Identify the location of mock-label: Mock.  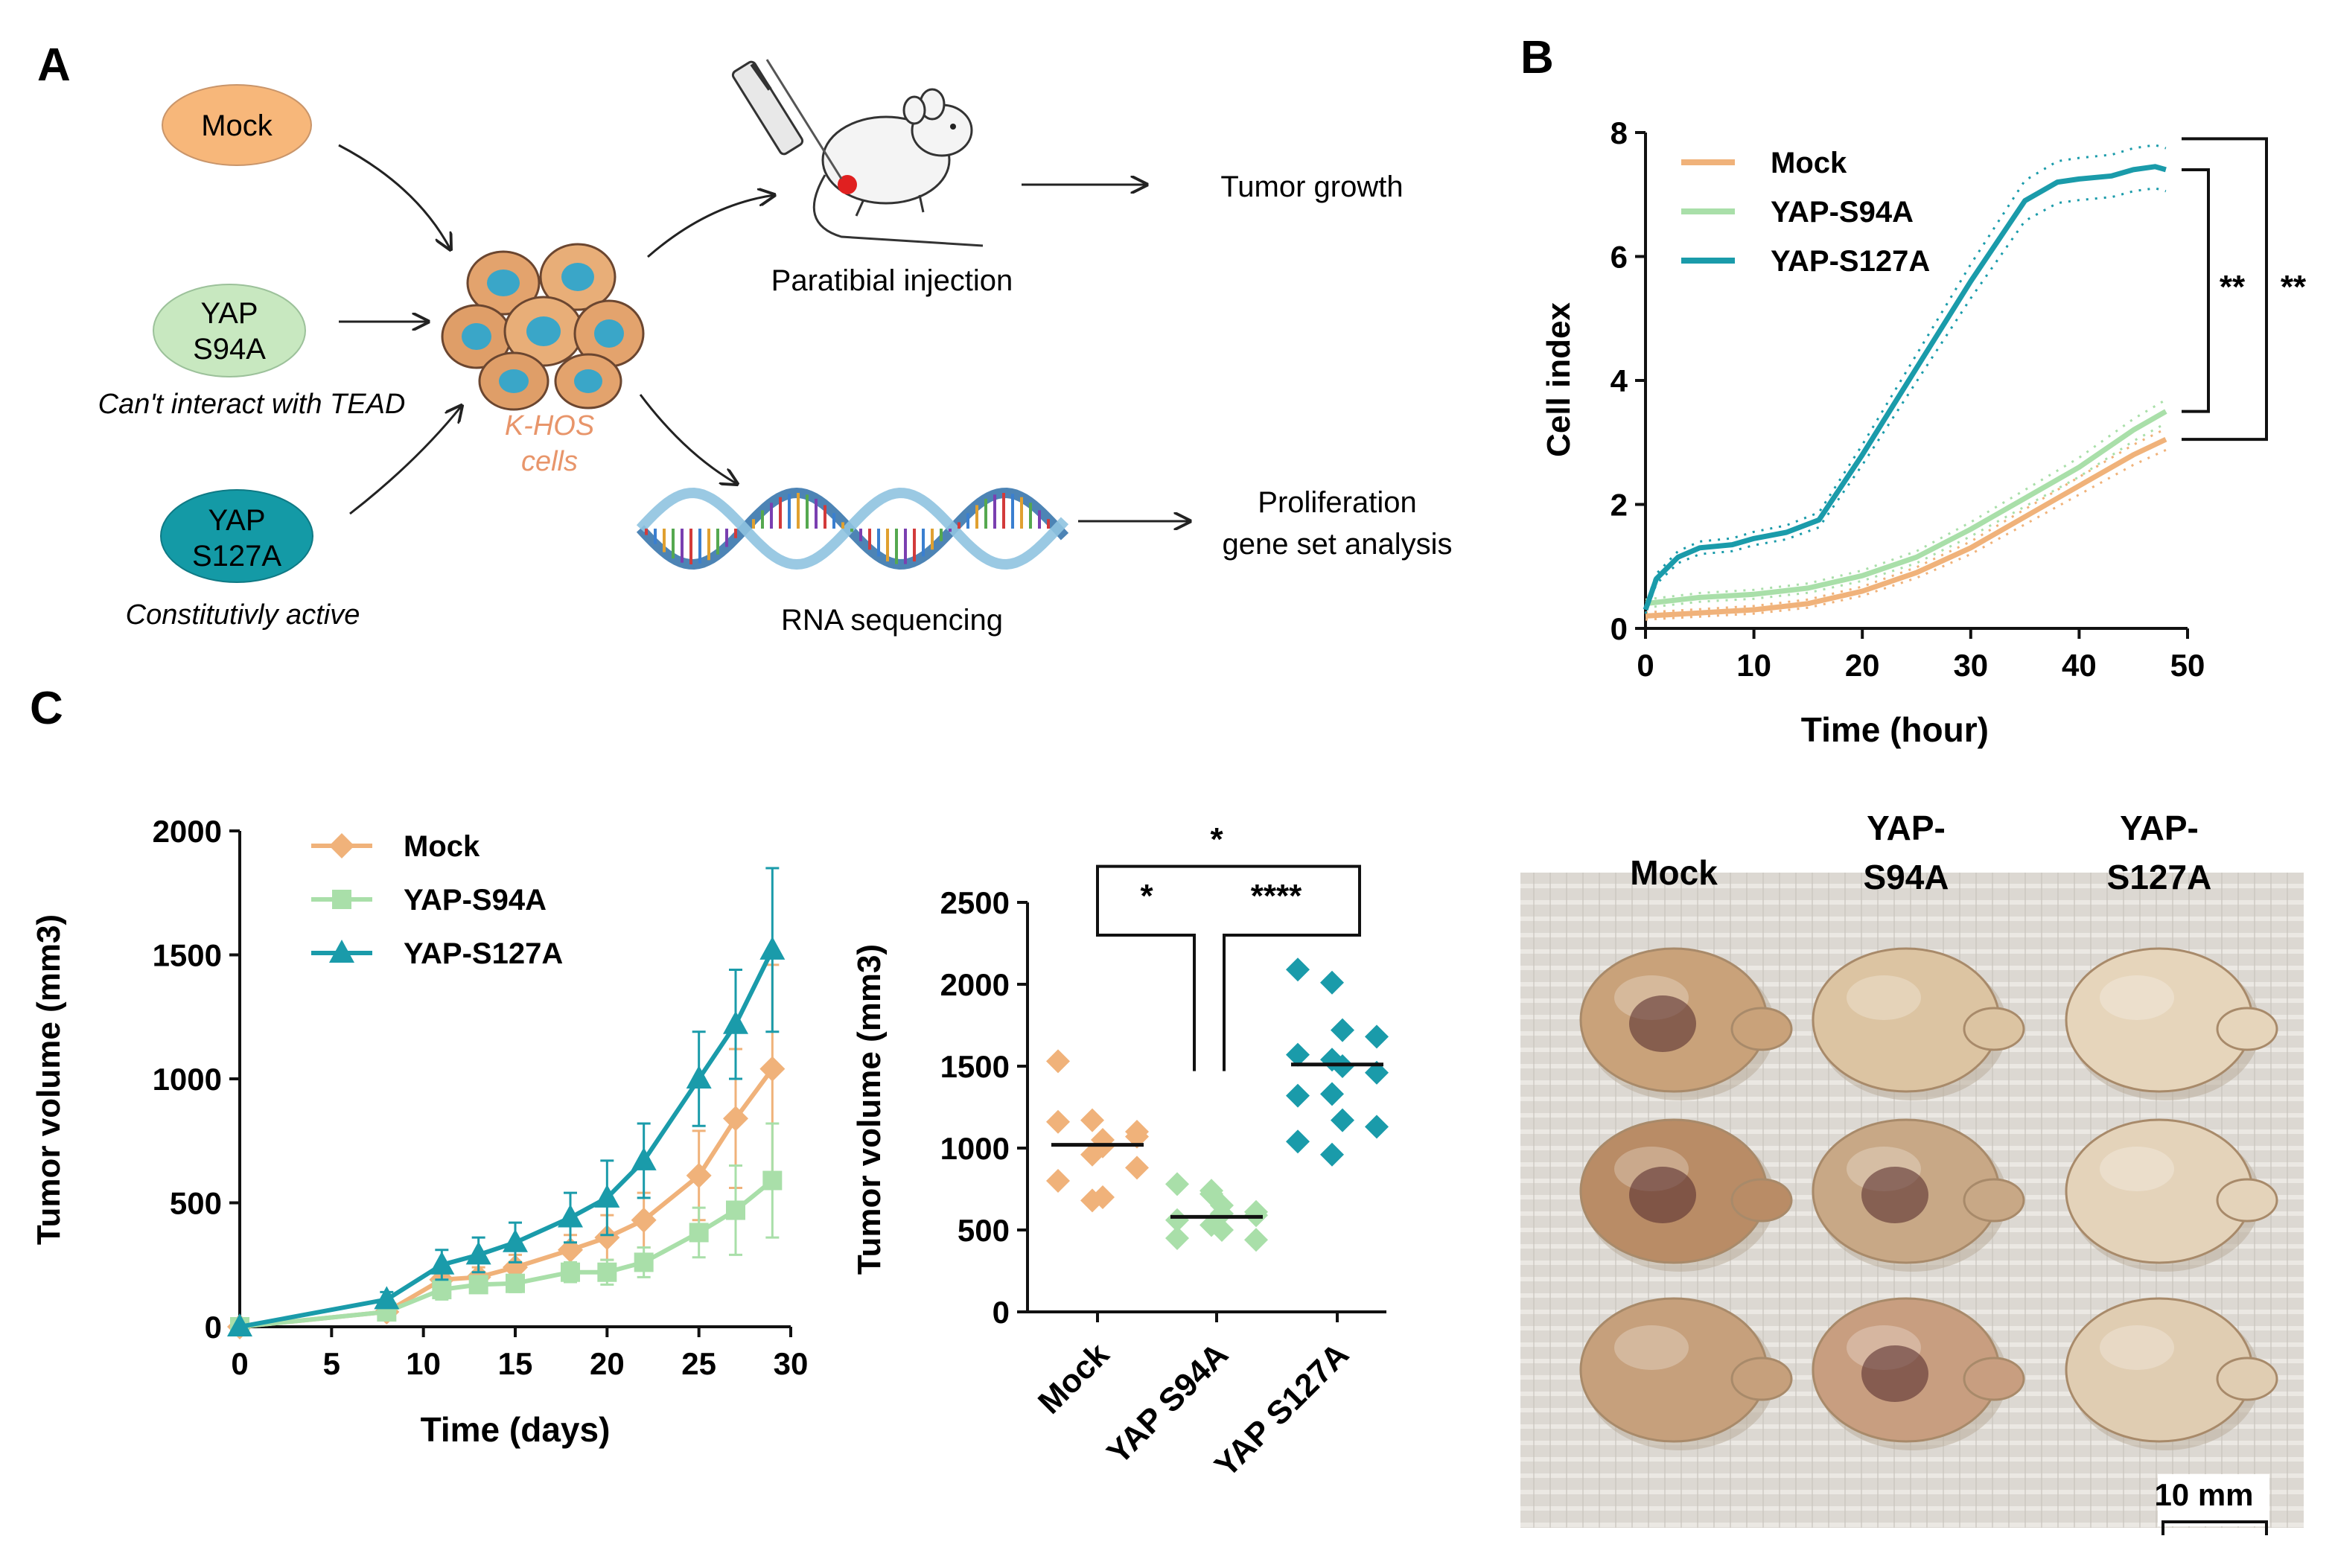
(237, 125).